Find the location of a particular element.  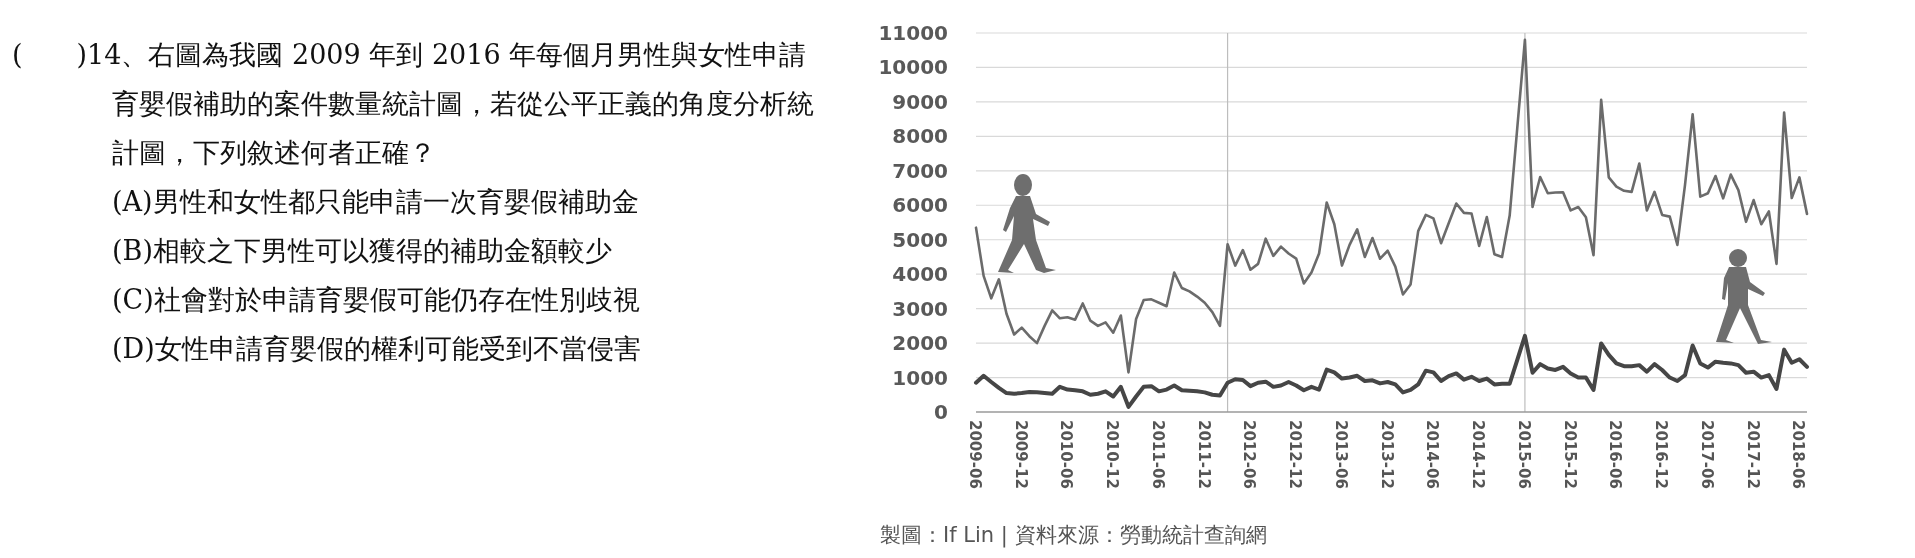

x-tick-label: 2015-06 is located at coordinates (1523, 454).